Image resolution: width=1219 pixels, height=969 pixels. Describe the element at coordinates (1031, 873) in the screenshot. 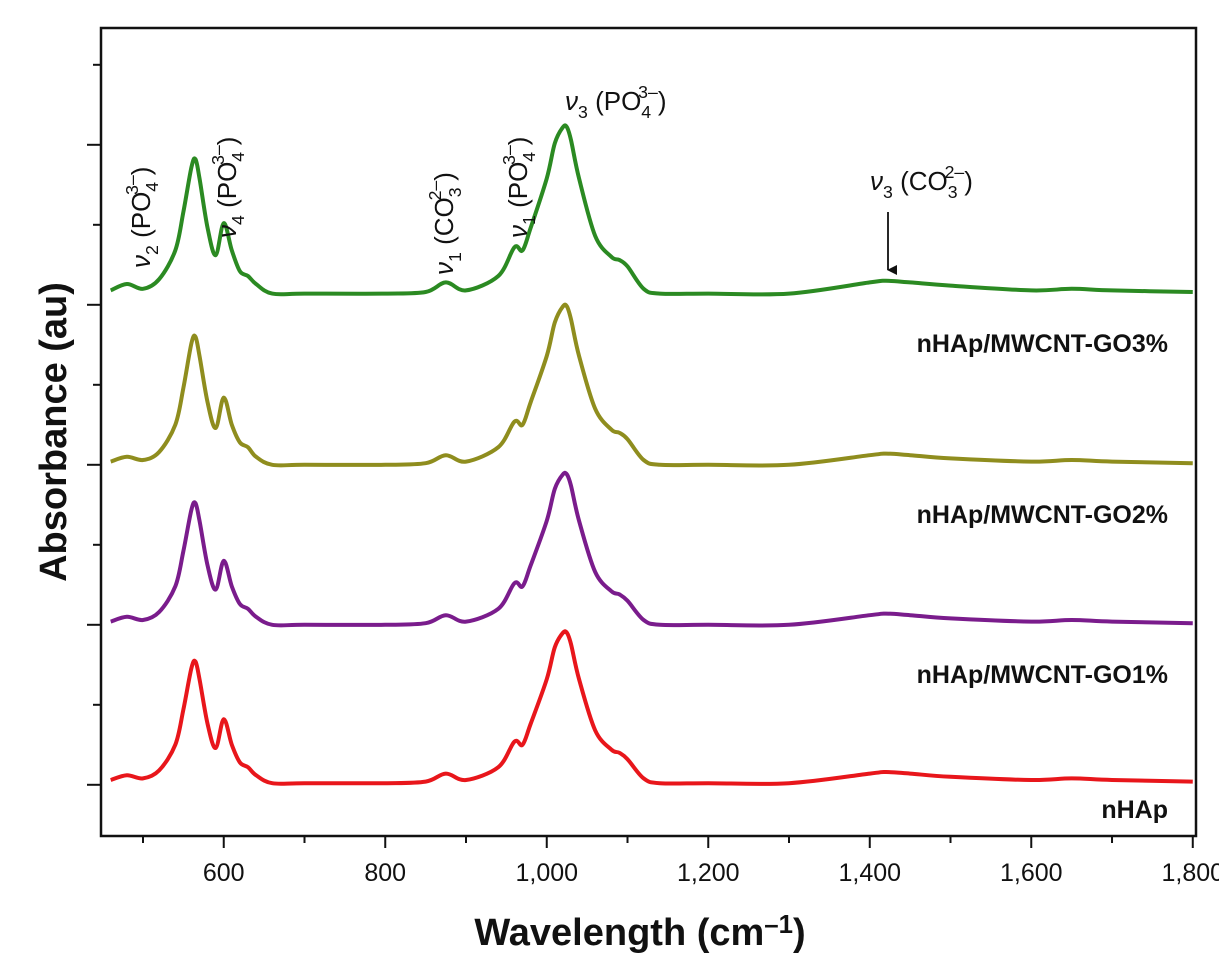

I see `x-tick-label: 1,600` at that location.